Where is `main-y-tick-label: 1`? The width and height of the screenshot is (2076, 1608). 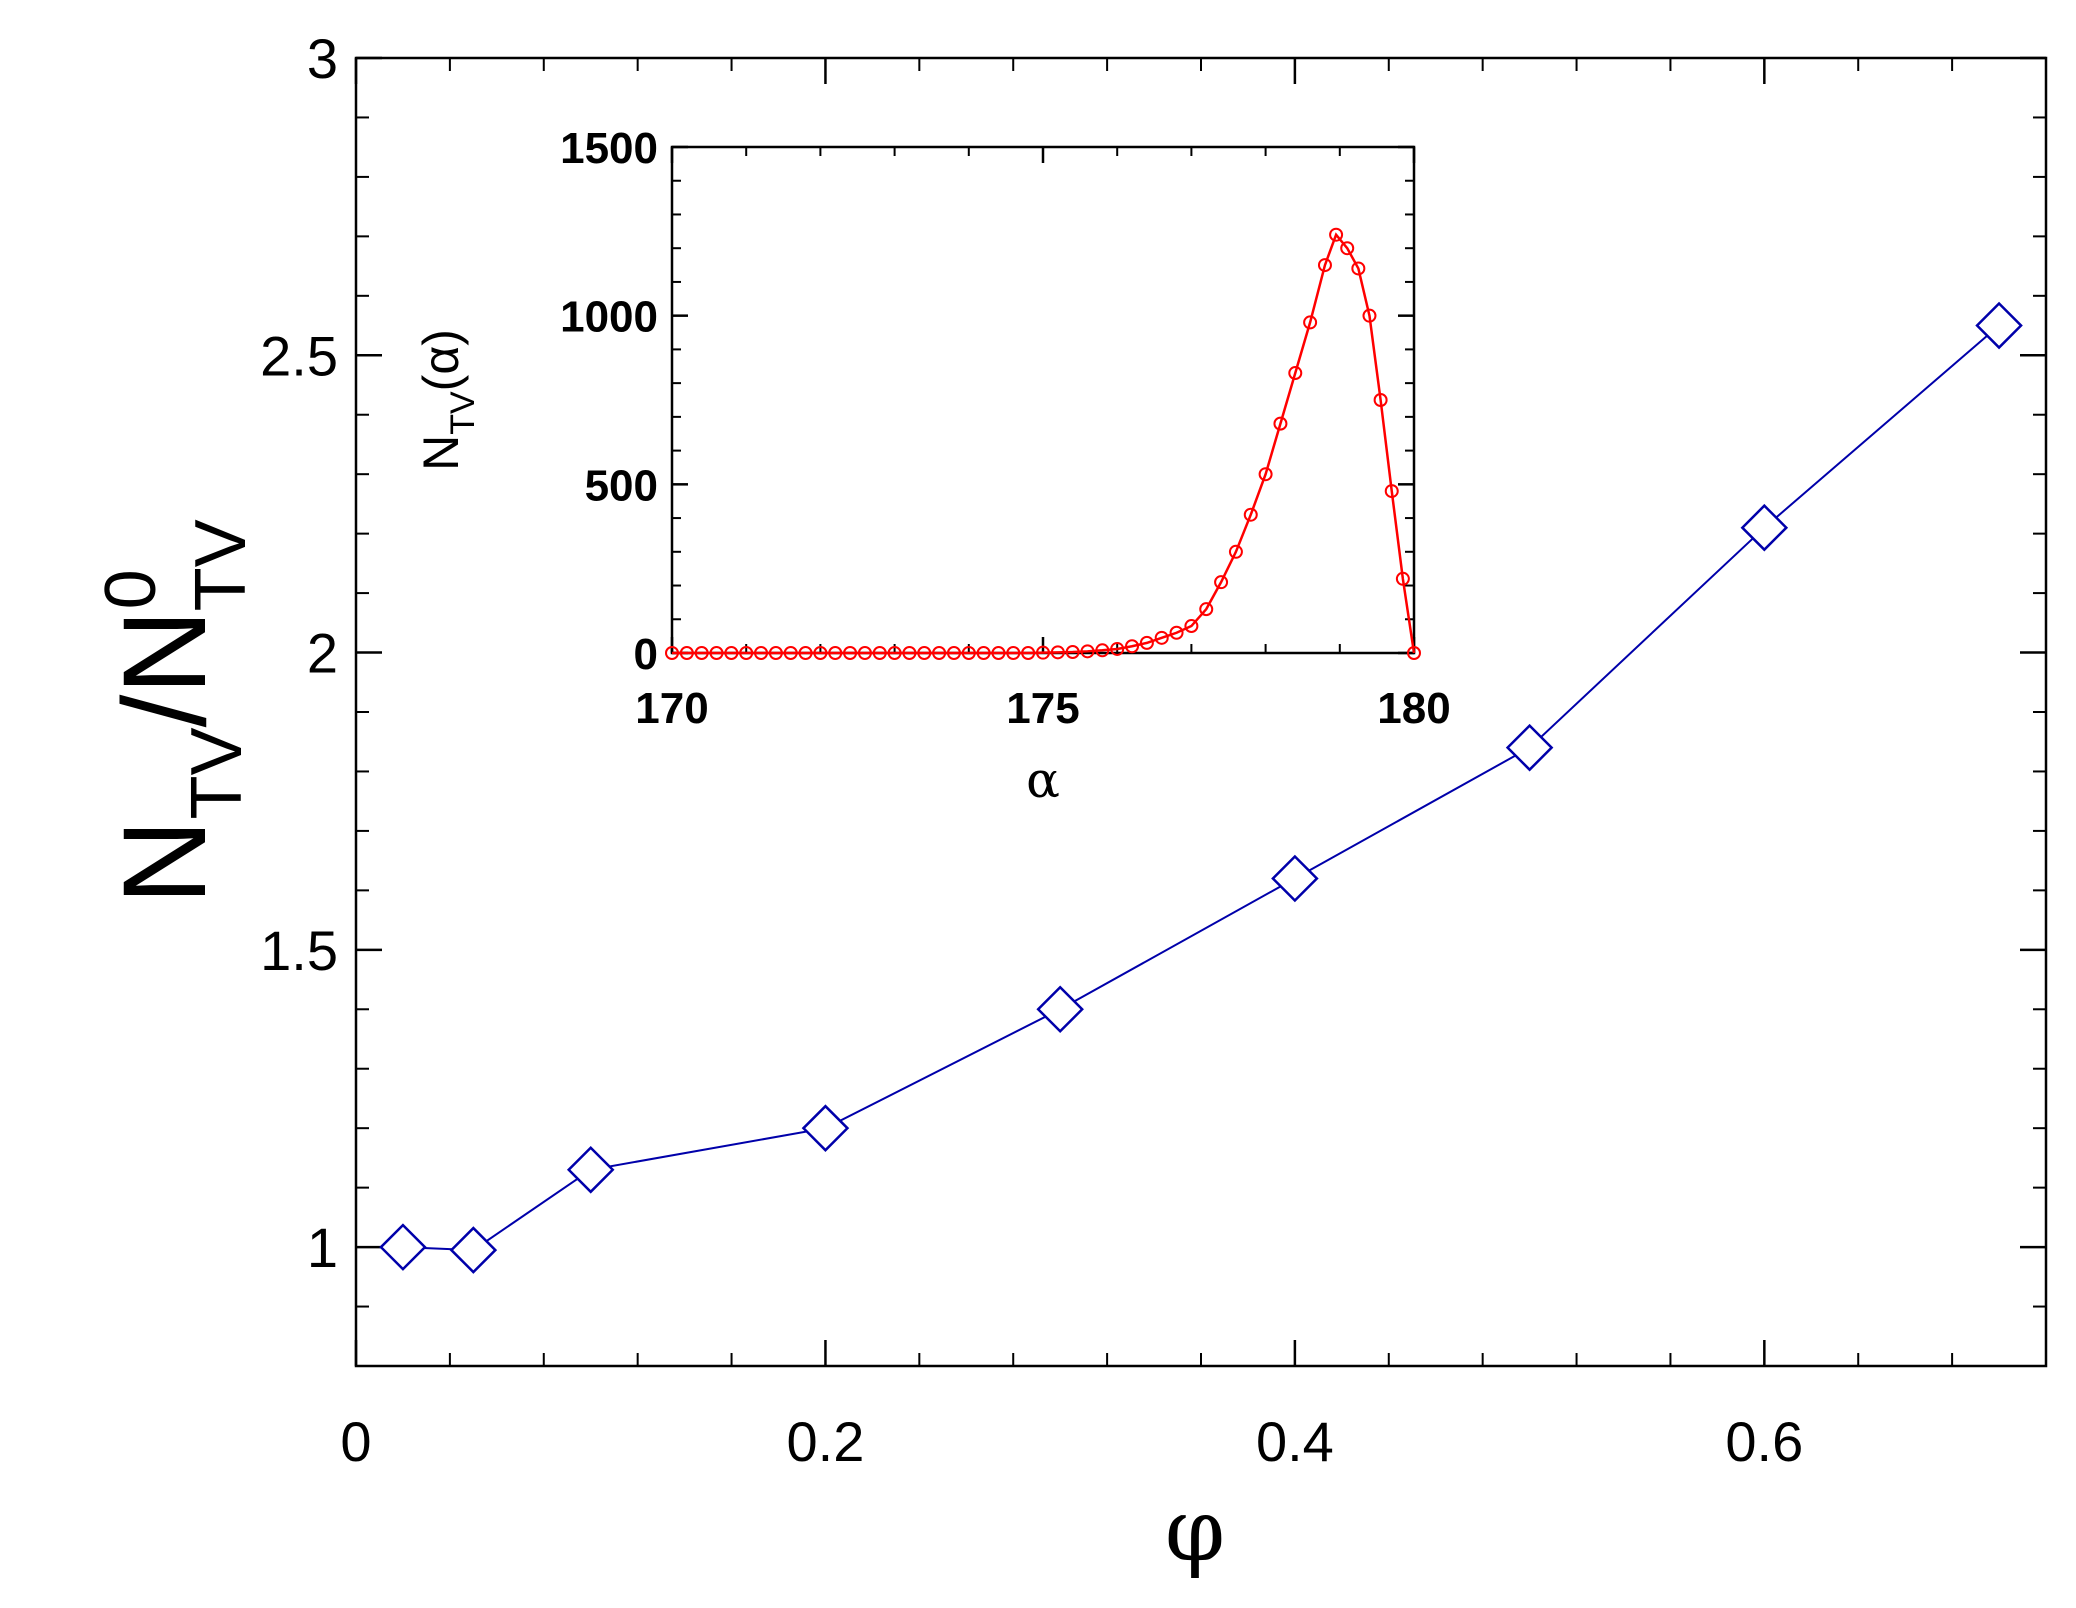
main-y-tick-label: 1 is located at coordinates (322, 1247).